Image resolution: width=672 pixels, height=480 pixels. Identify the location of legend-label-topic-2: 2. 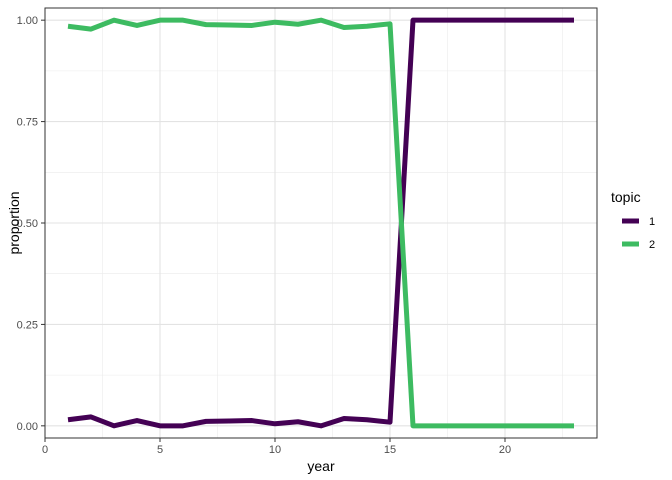
(652, 245).